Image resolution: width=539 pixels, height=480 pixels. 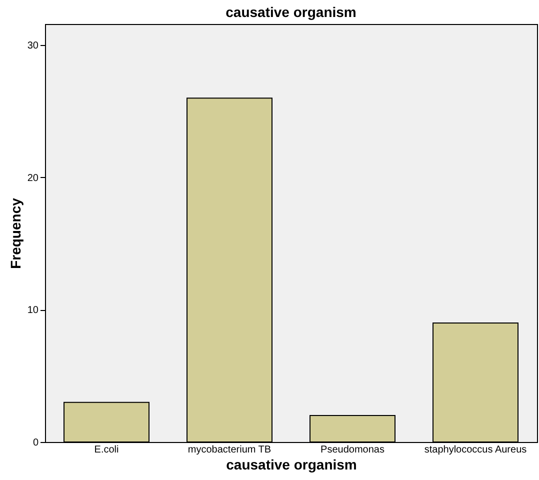 What do you see at coordinates (291, 464) in the screenshot?
I see `x-axis-title: causative organism` at bounding box center [291, 464].